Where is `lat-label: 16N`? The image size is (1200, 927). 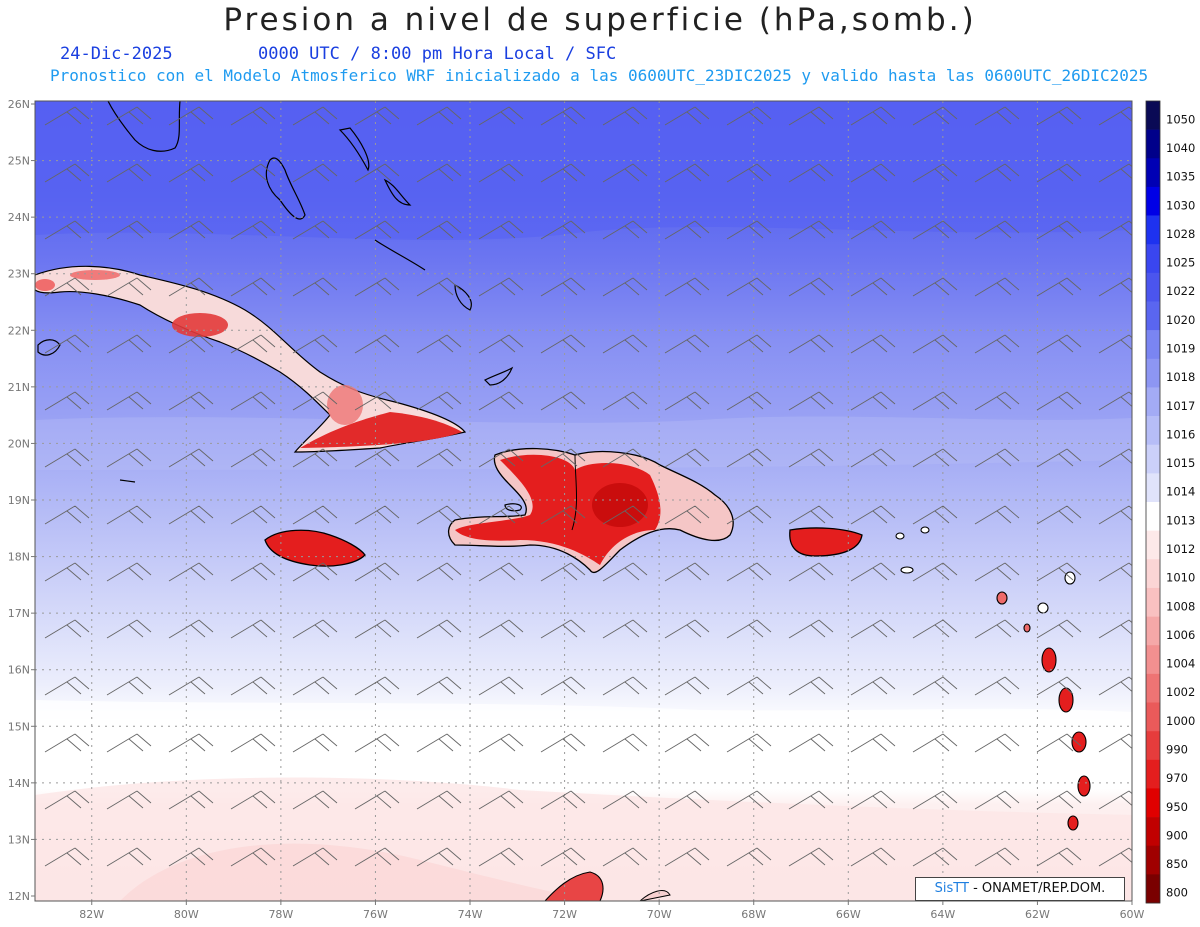
lat-label: 16N is located at coordinates (19, 670).